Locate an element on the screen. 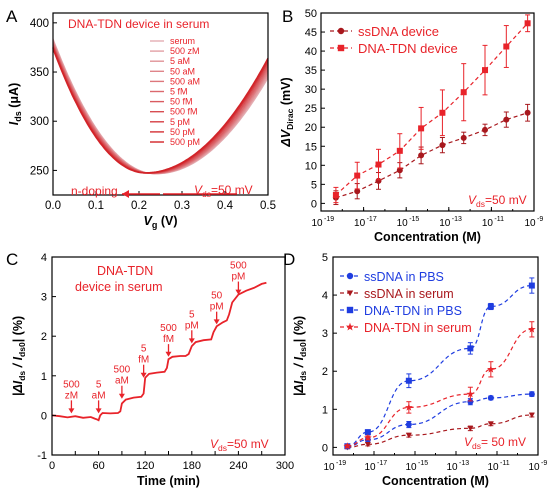  x-tick-exponent: -15 is located at coordinates (423, 463).